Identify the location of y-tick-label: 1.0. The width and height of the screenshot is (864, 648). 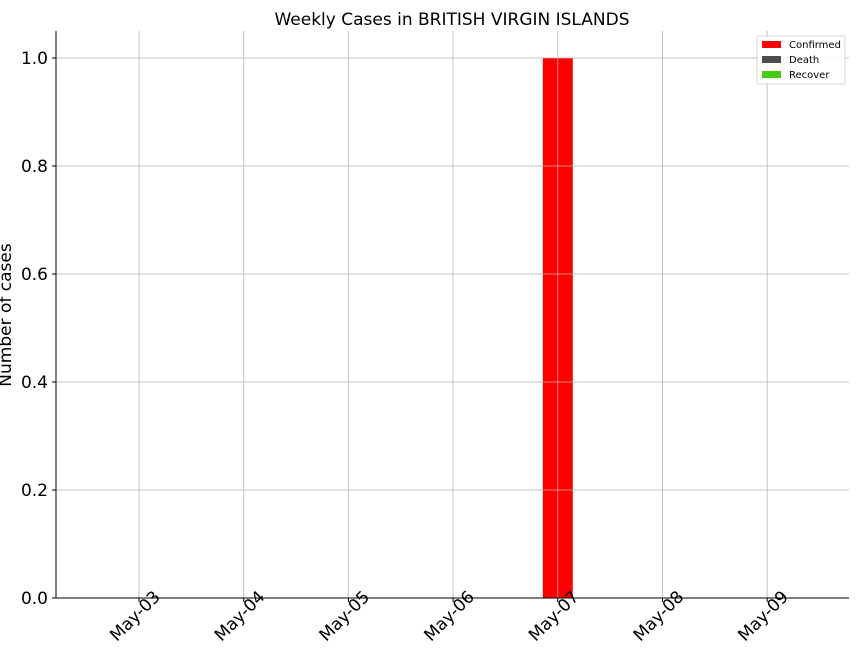
(34, 59).